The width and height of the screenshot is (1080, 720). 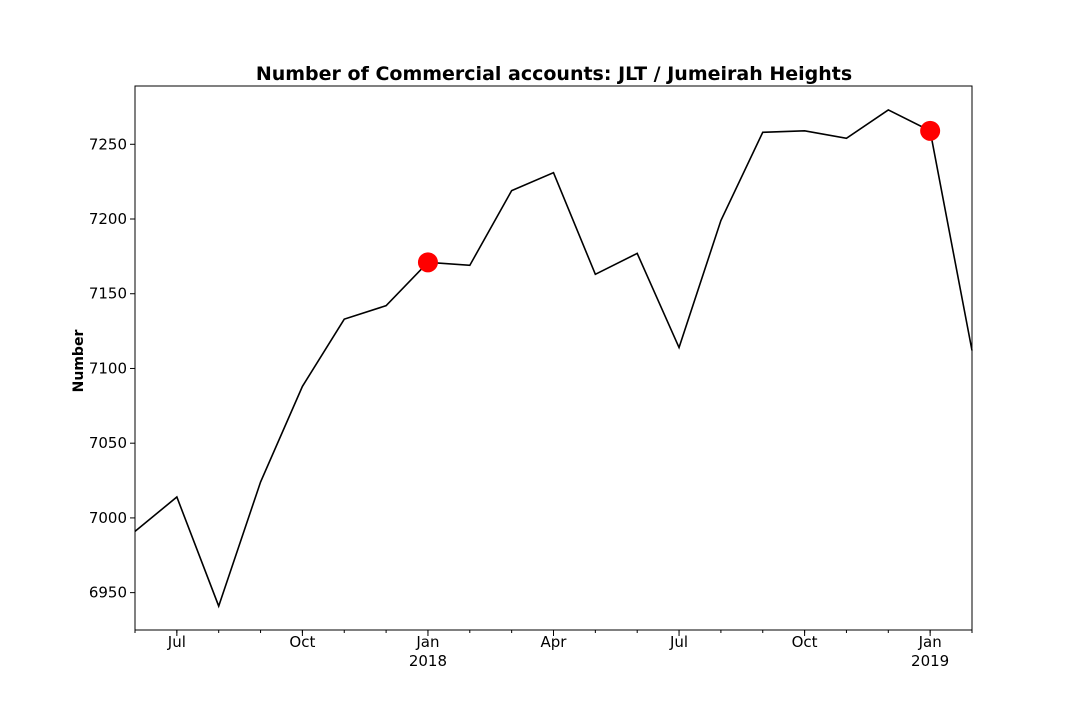 What do you see at coordinates (108, 443) in the screenshot?
I see `y-tick-label: 7050` at bounding box center [108, 443].